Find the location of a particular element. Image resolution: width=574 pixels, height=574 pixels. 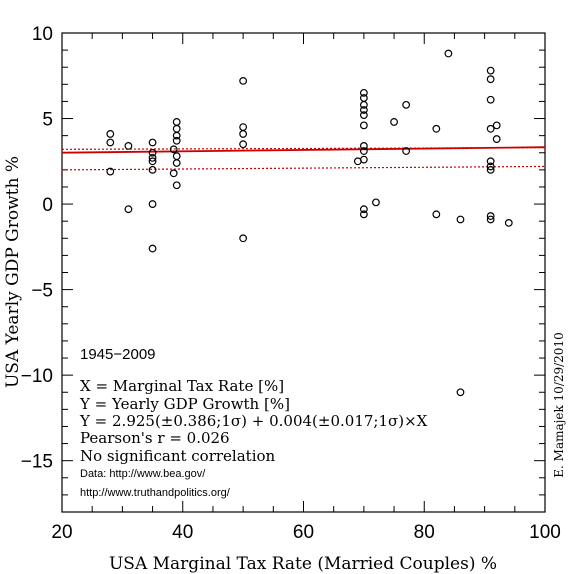

fit-lower-bound is located at coordinates (303, 168).